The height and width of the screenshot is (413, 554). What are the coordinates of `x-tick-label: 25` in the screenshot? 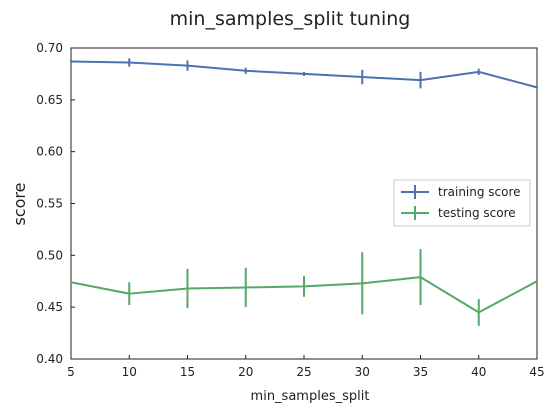 It's located at (303, 372).